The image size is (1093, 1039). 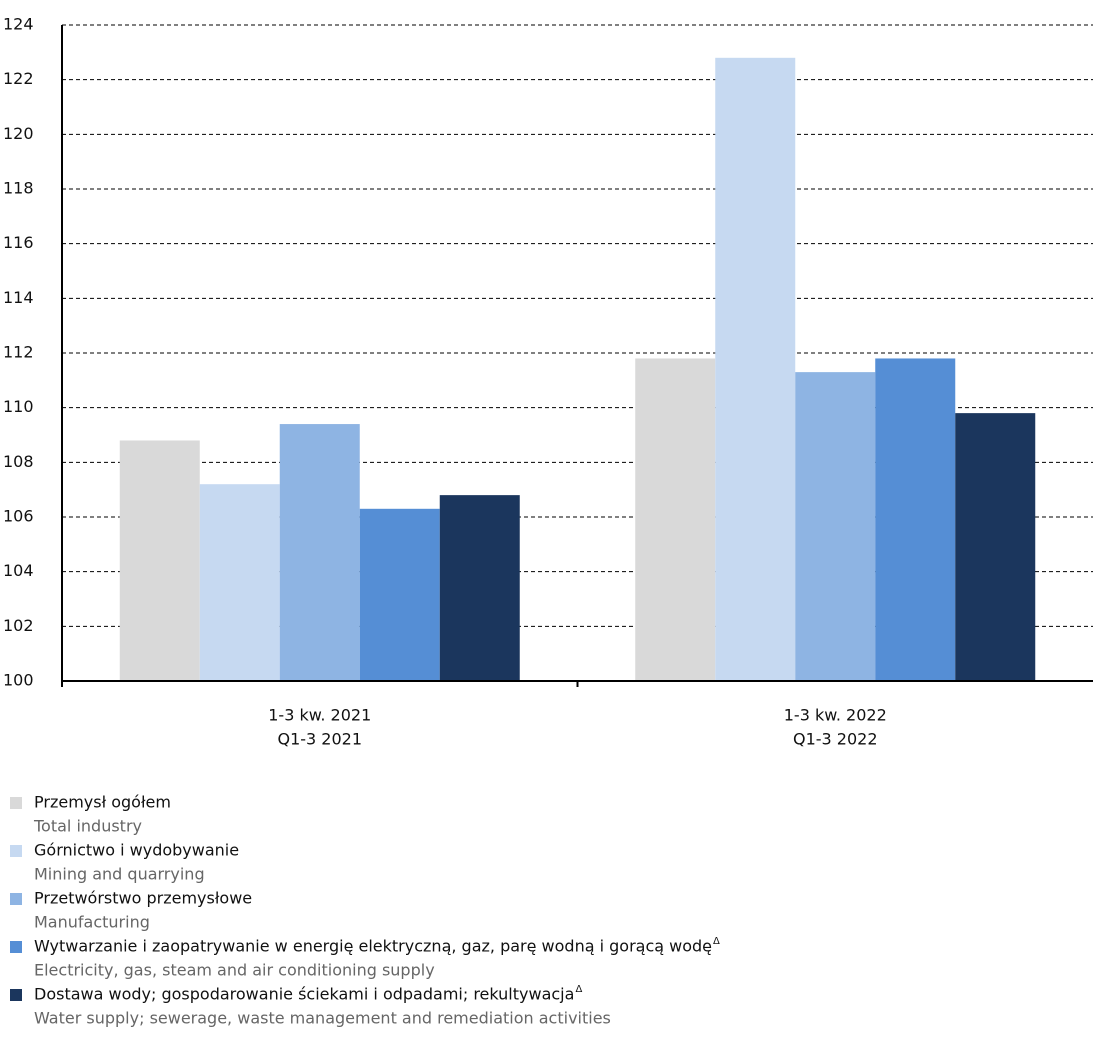 I want to click on y-tick-label: 122, so click(x=18, y=78).